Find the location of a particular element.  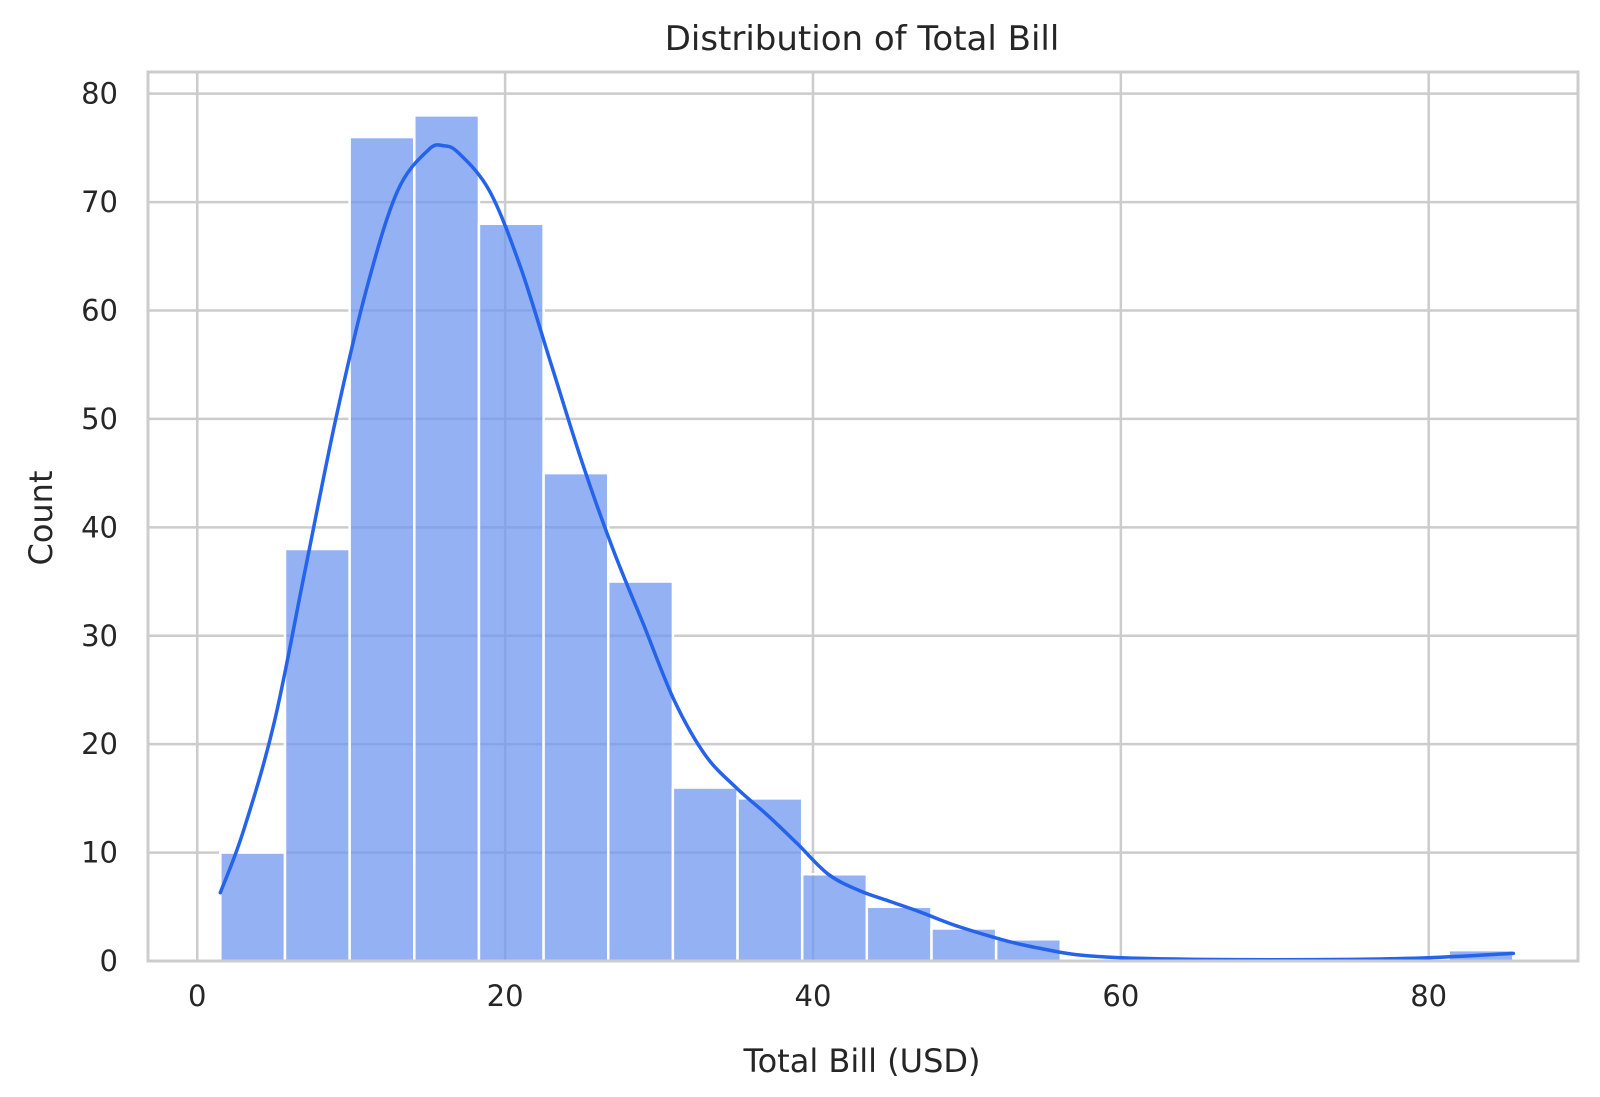

y-tick-label: 40 is located at coordinates (99, 527).